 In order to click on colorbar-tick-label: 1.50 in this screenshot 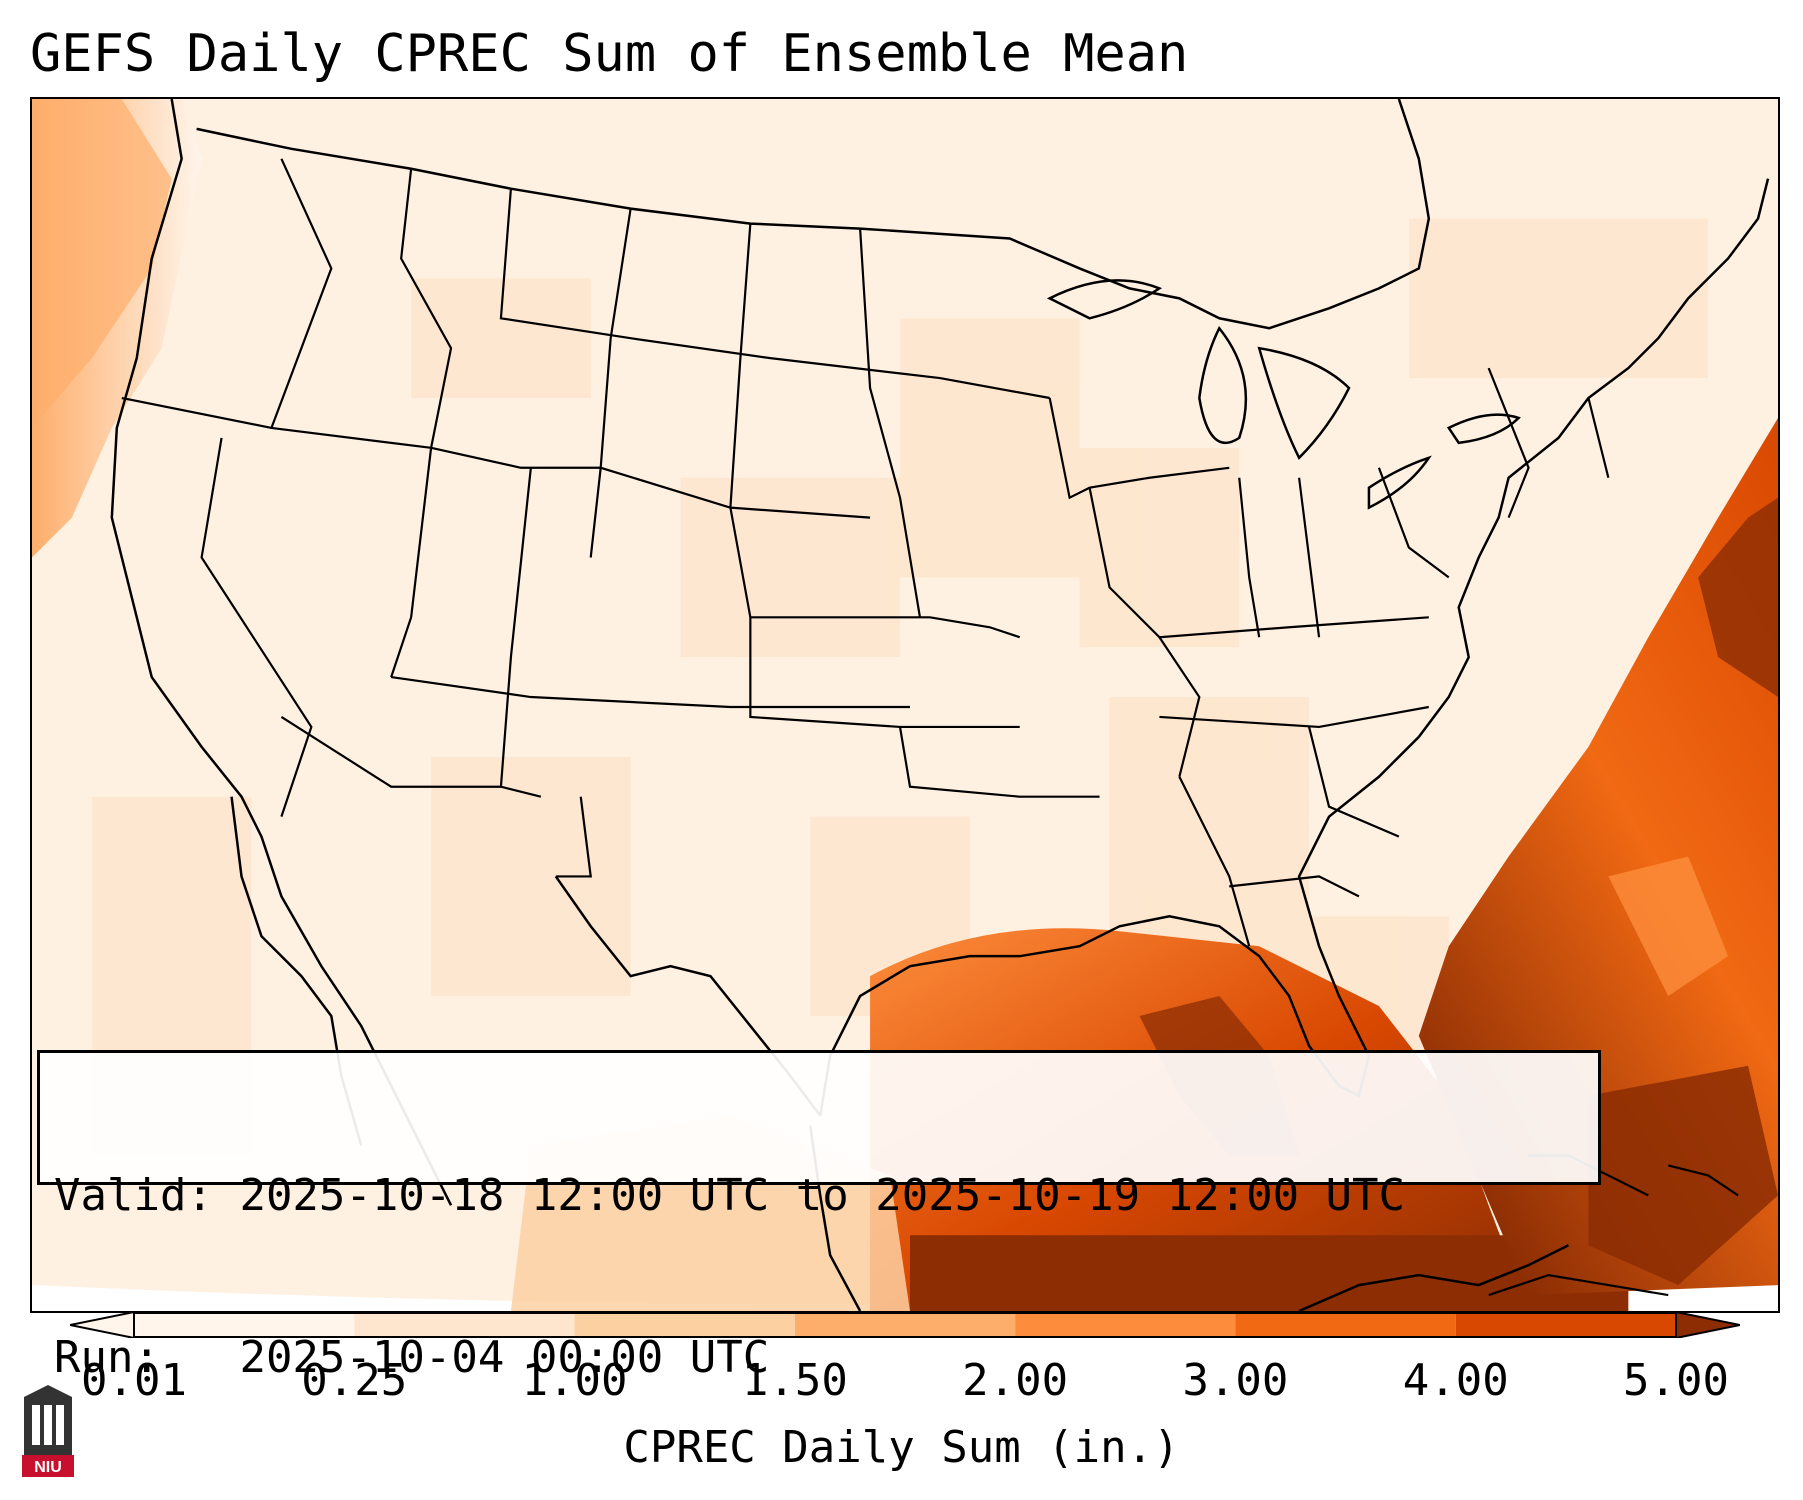, I will do `click(794, 1380)`.